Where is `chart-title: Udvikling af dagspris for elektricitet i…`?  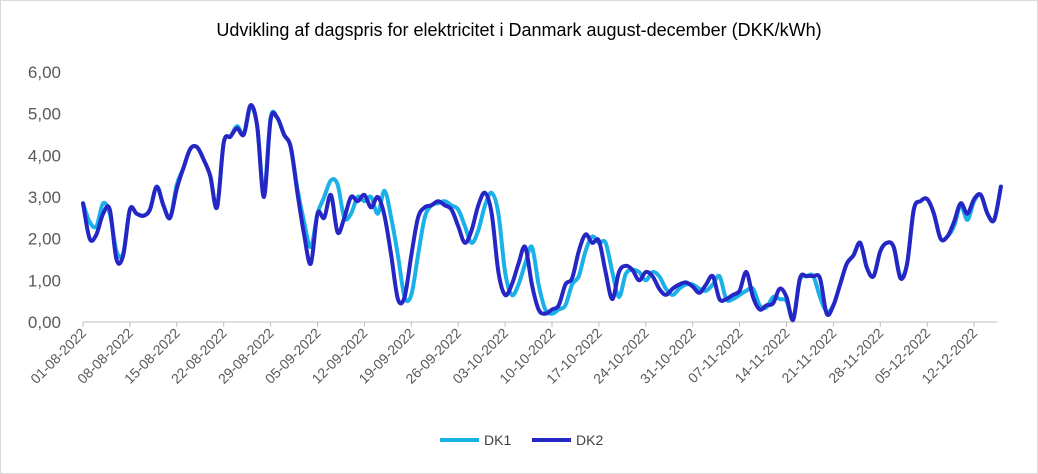 chart-title: Udvikling af dagspris for elektricitet i… is located at coordinates (519, 30).